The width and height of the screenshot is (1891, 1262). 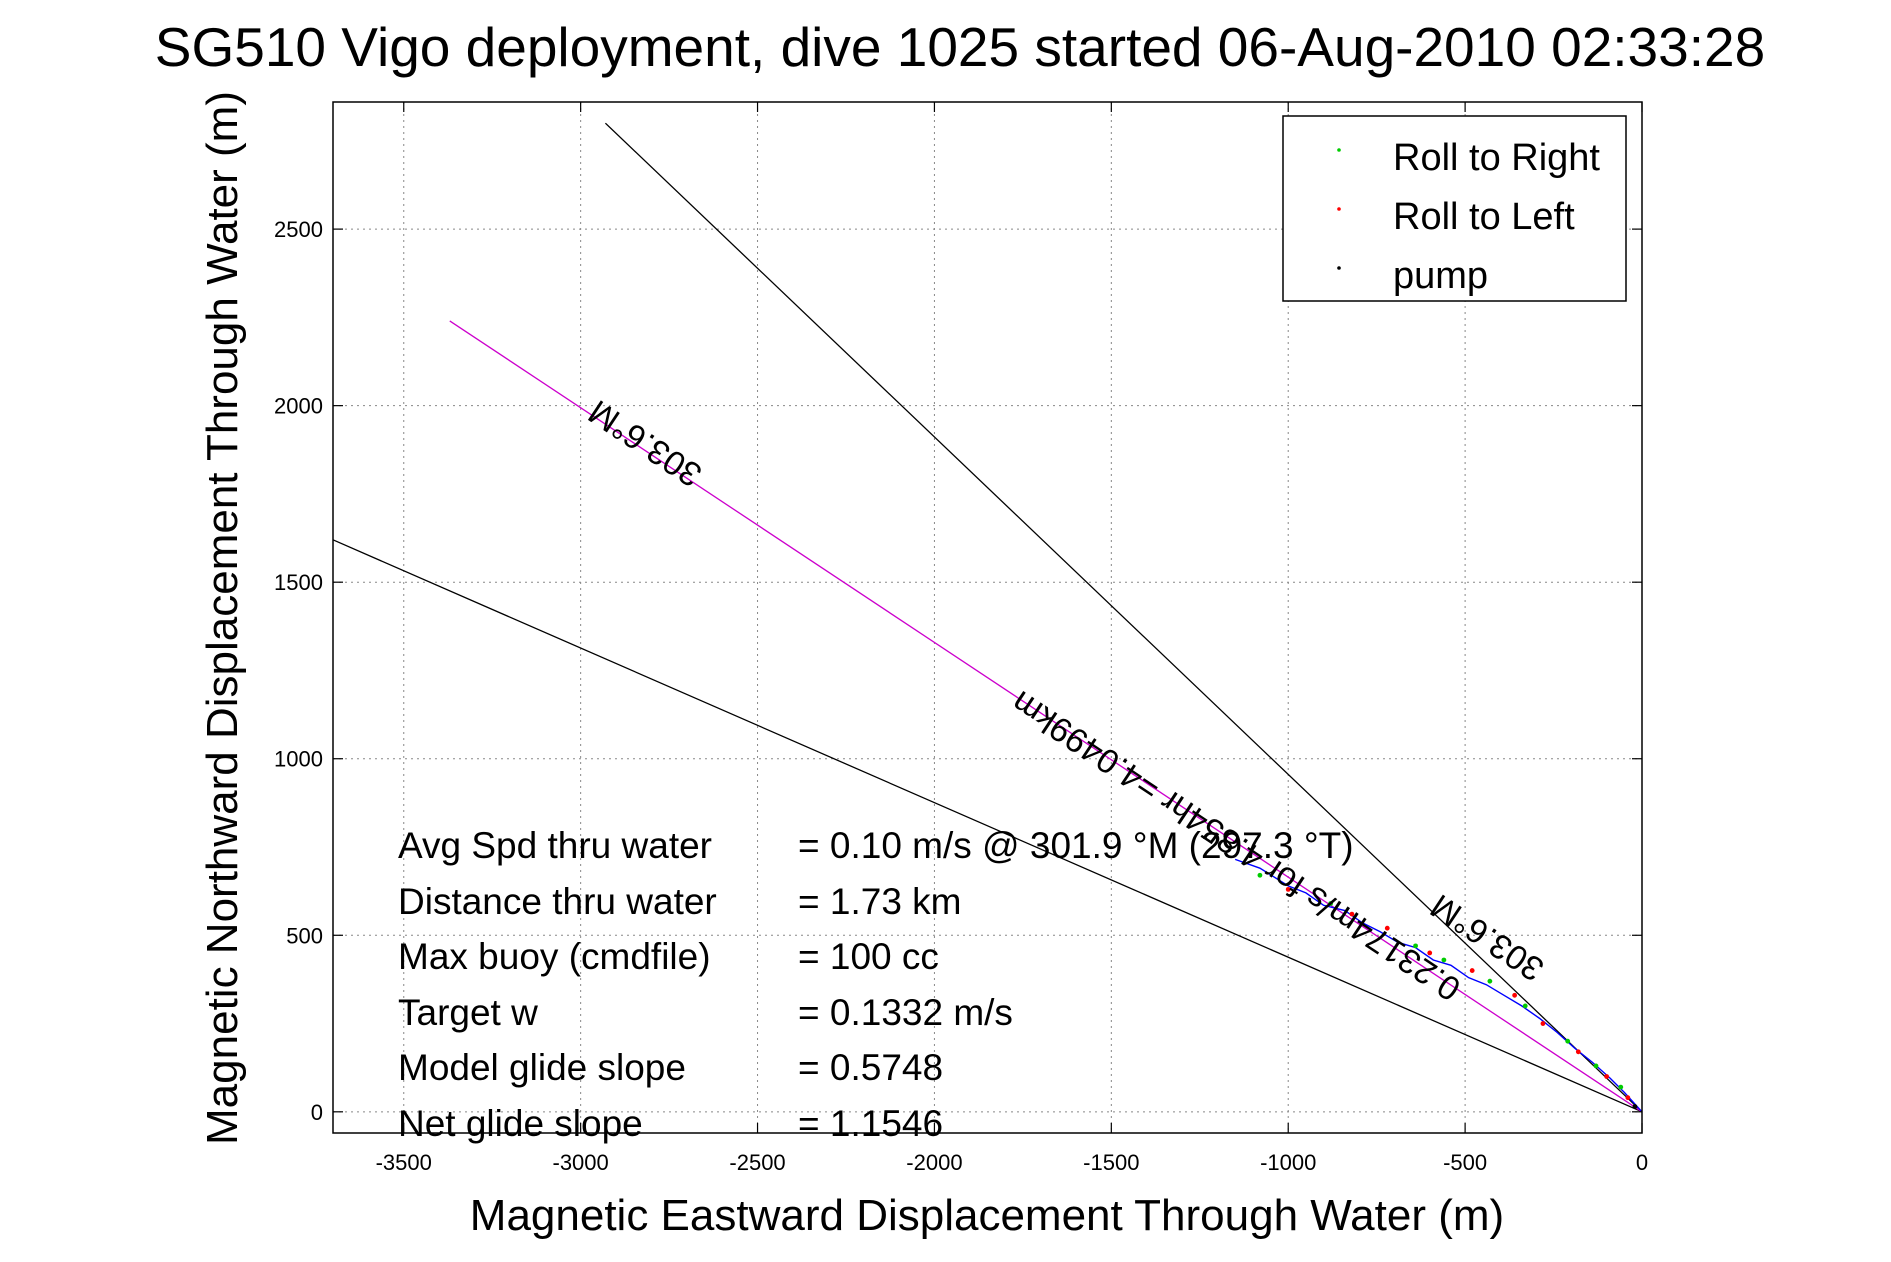 I want to click on x-tick-label: -2500, so click(x=757, y=1162).